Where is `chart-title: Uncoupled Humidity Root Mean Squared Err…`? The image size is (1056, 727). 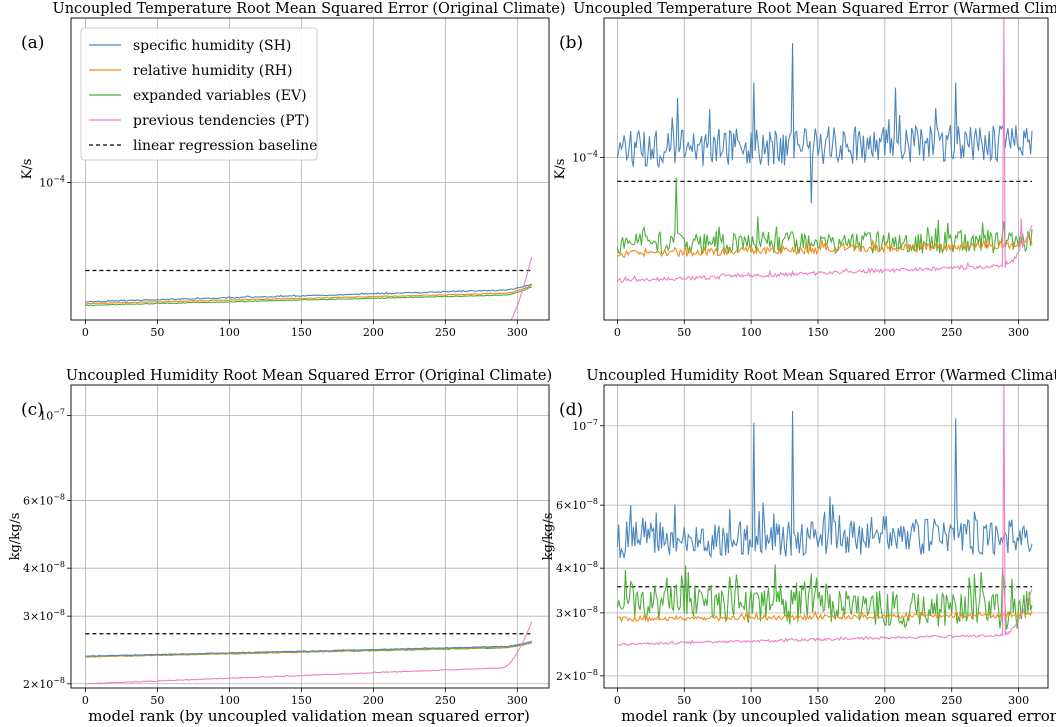
chart-title: Uncoupled Humidity Root Mean Squared Err… is located at coordinates (821, 376).